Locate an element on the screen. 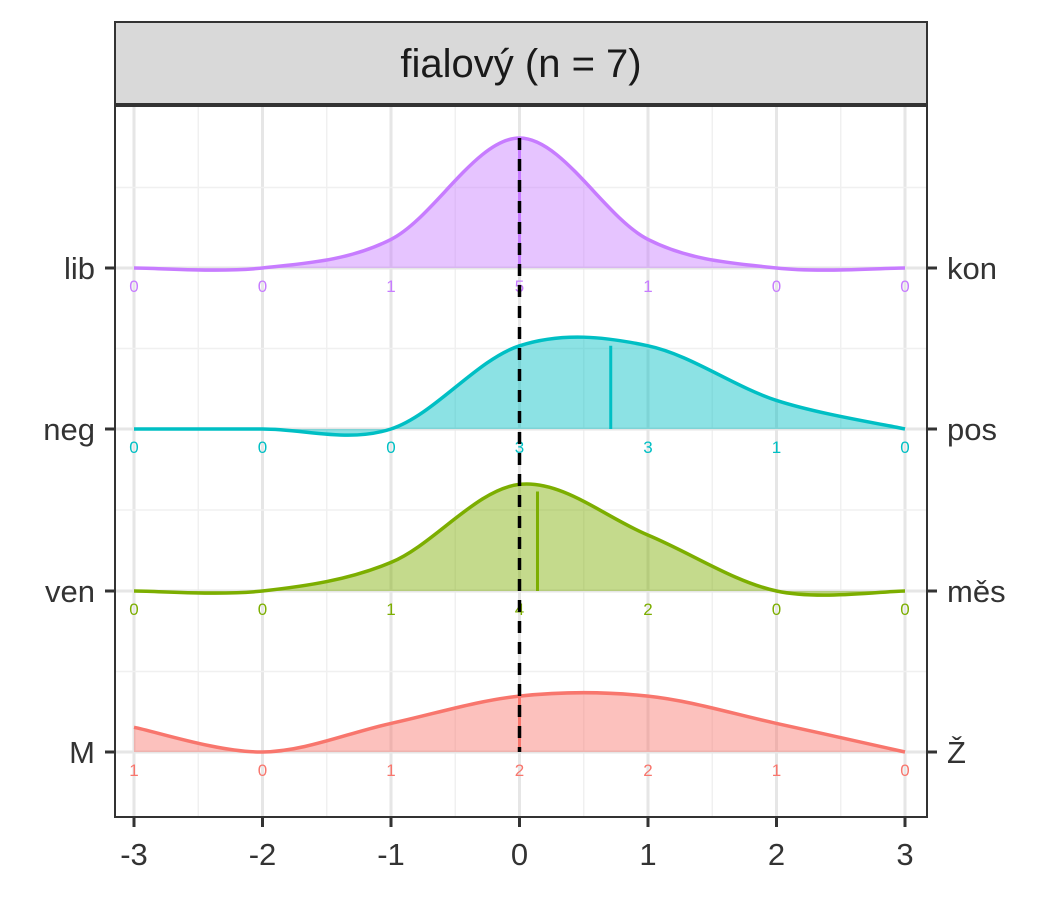 This screenshot has width=1050, height=900. facet-strip-background is located at coordinates (521, 63).